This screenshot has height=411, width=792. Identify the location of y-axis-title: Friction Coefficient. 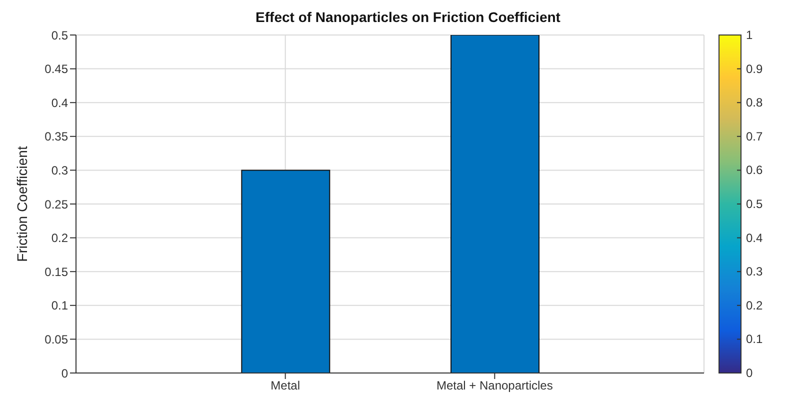
(22, 204).